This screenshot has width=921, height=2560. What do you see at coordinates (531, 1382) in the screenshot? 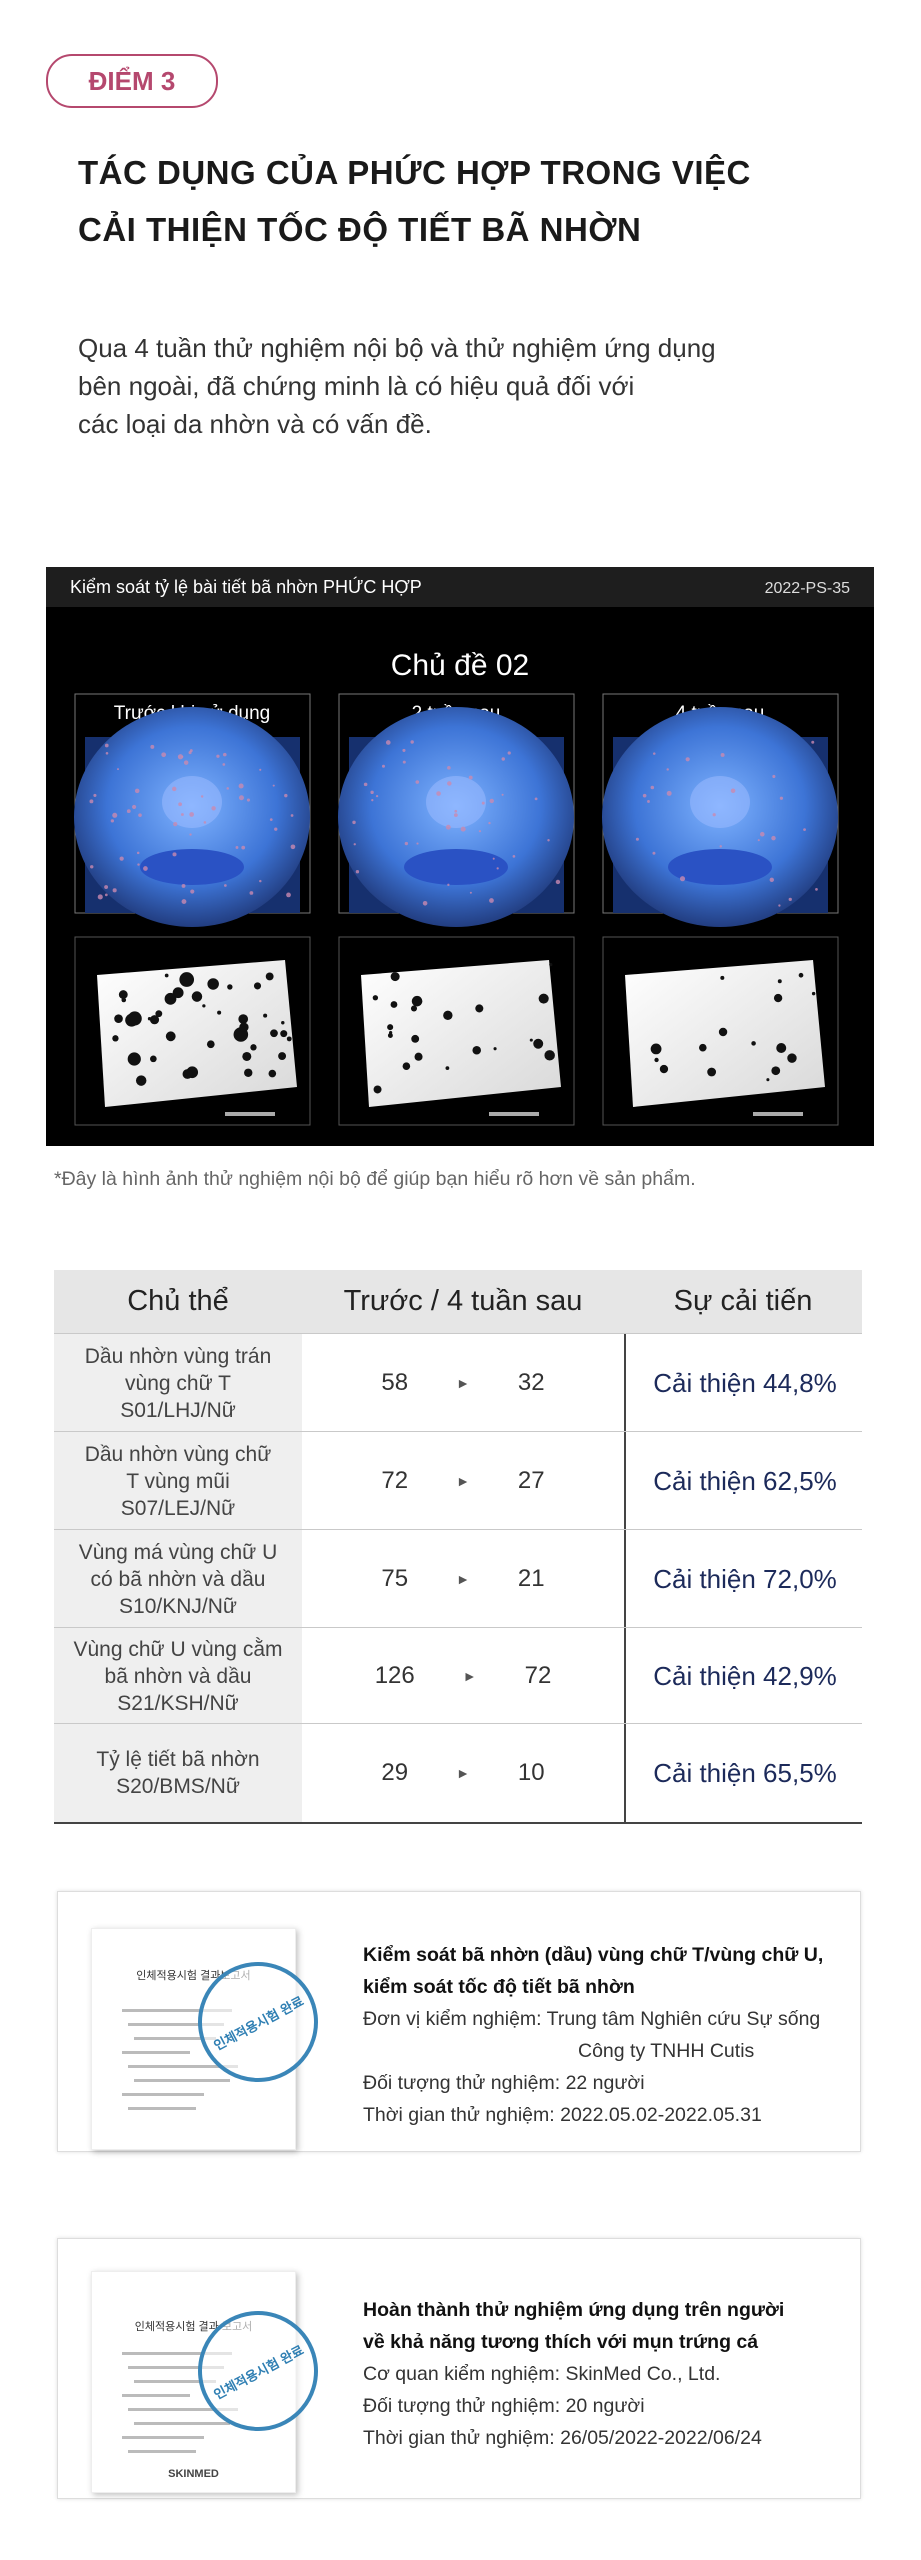
I see `after-value: 32` at bounding box center [531, 1382].